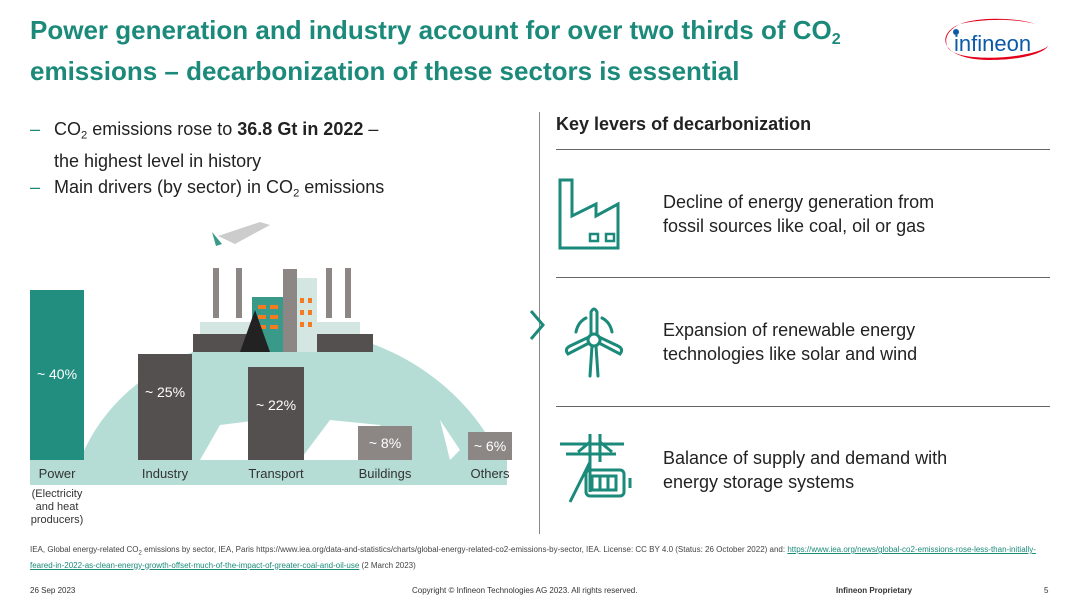 Image resolution: width=1080 pixels, height=608 pixels. Describe the element at coordinates (490, 473) in the screenshot. I see `category-label: Others` at that location.